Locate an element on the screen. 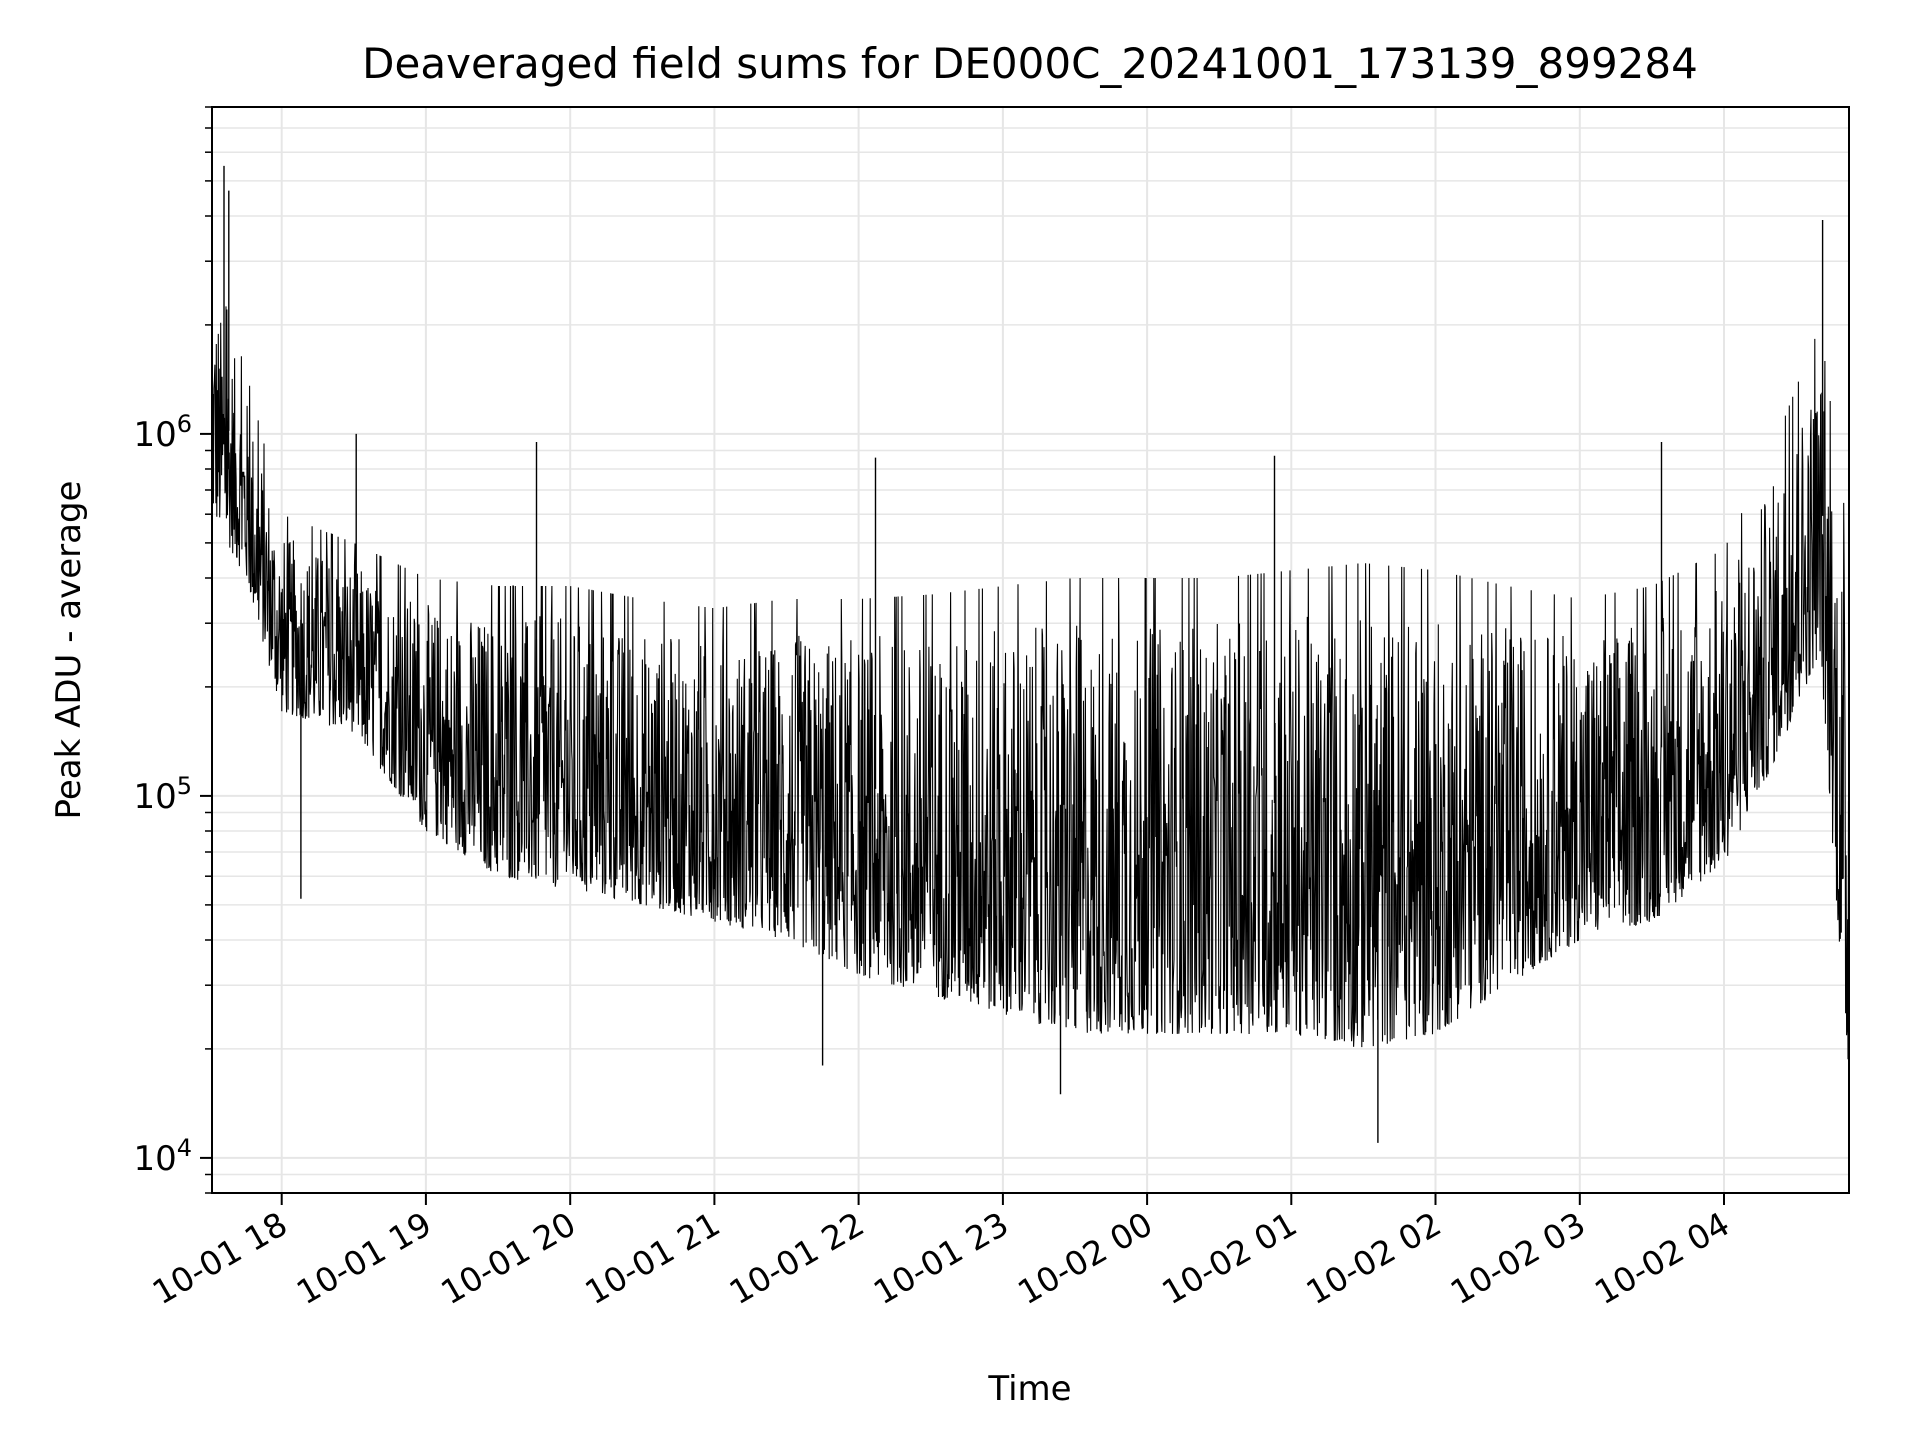 The width and height of the screenshot is (1920, 1440). x-axis-label: Time is located at coordinates (1029, 1389).